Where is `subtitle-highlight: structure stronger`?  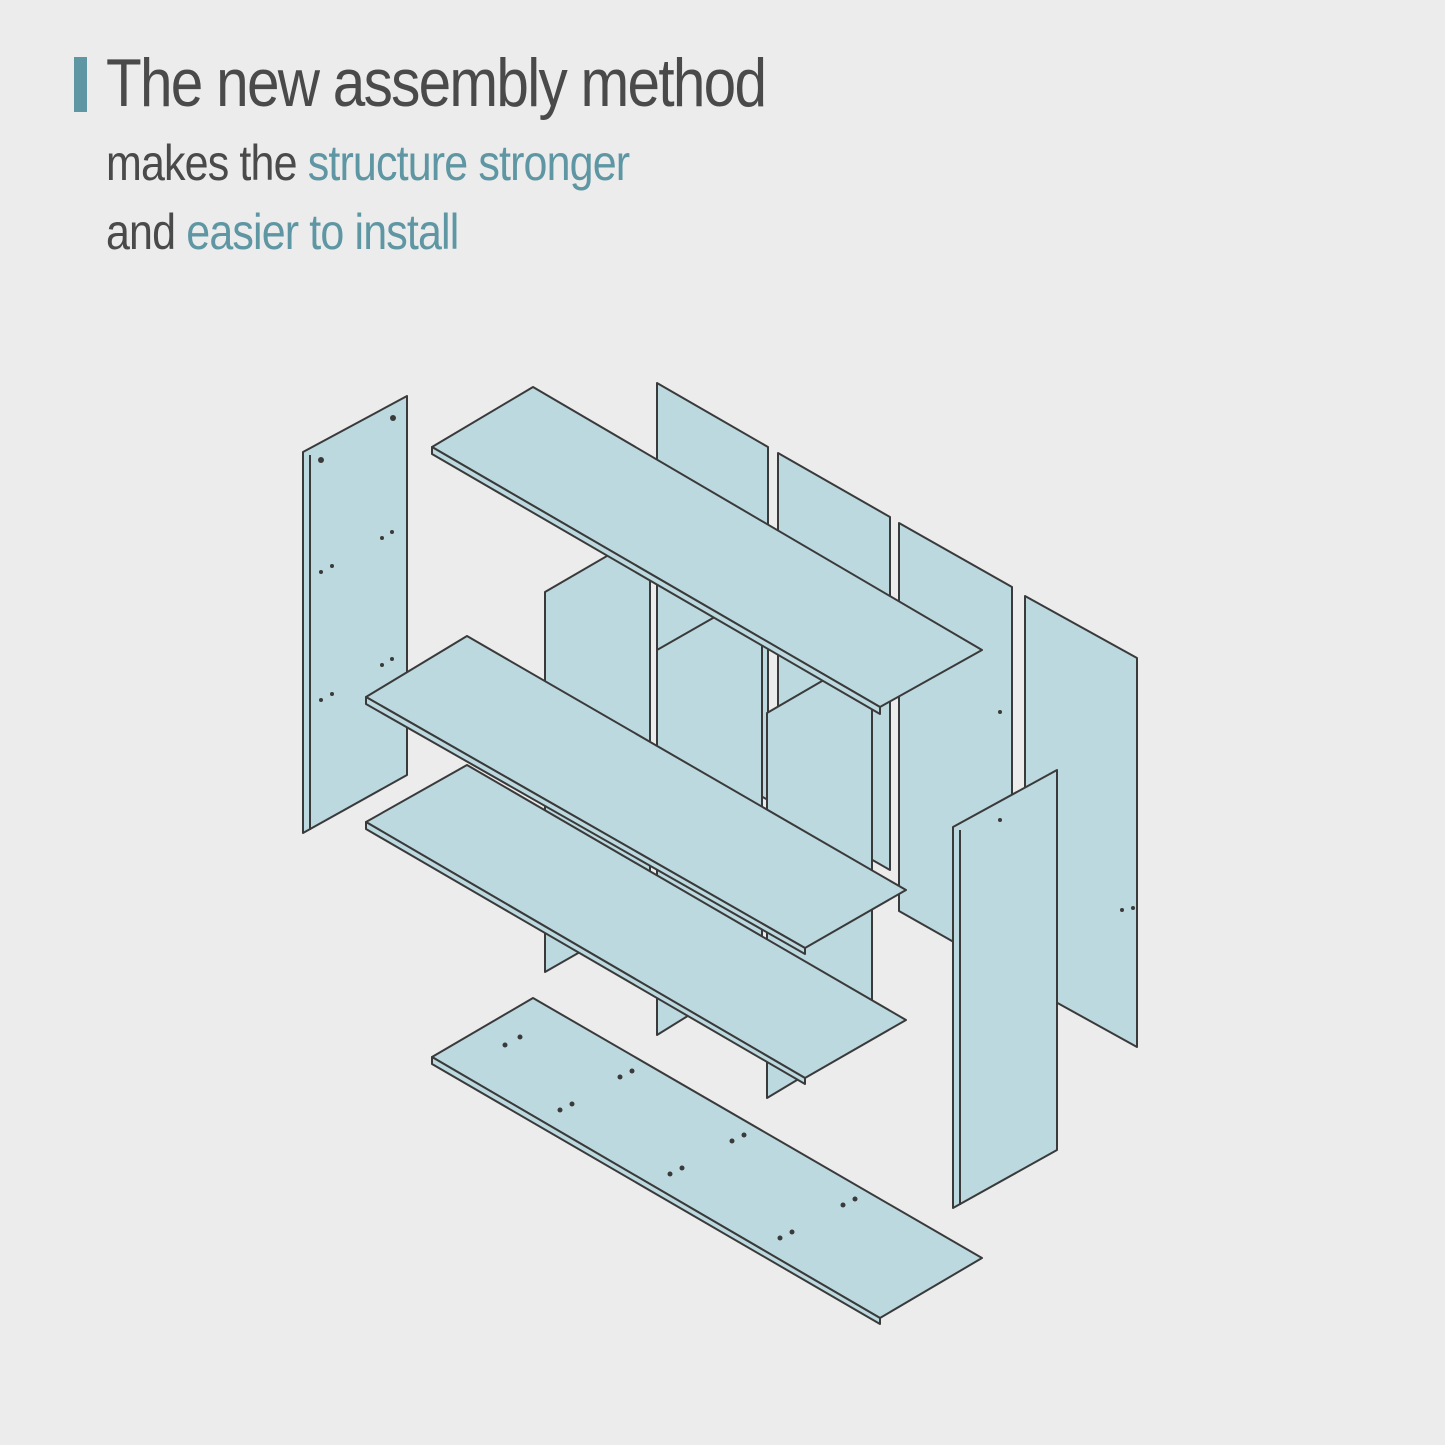 subtitle-highlight: structure stronger is located at coordinates (468, 163).